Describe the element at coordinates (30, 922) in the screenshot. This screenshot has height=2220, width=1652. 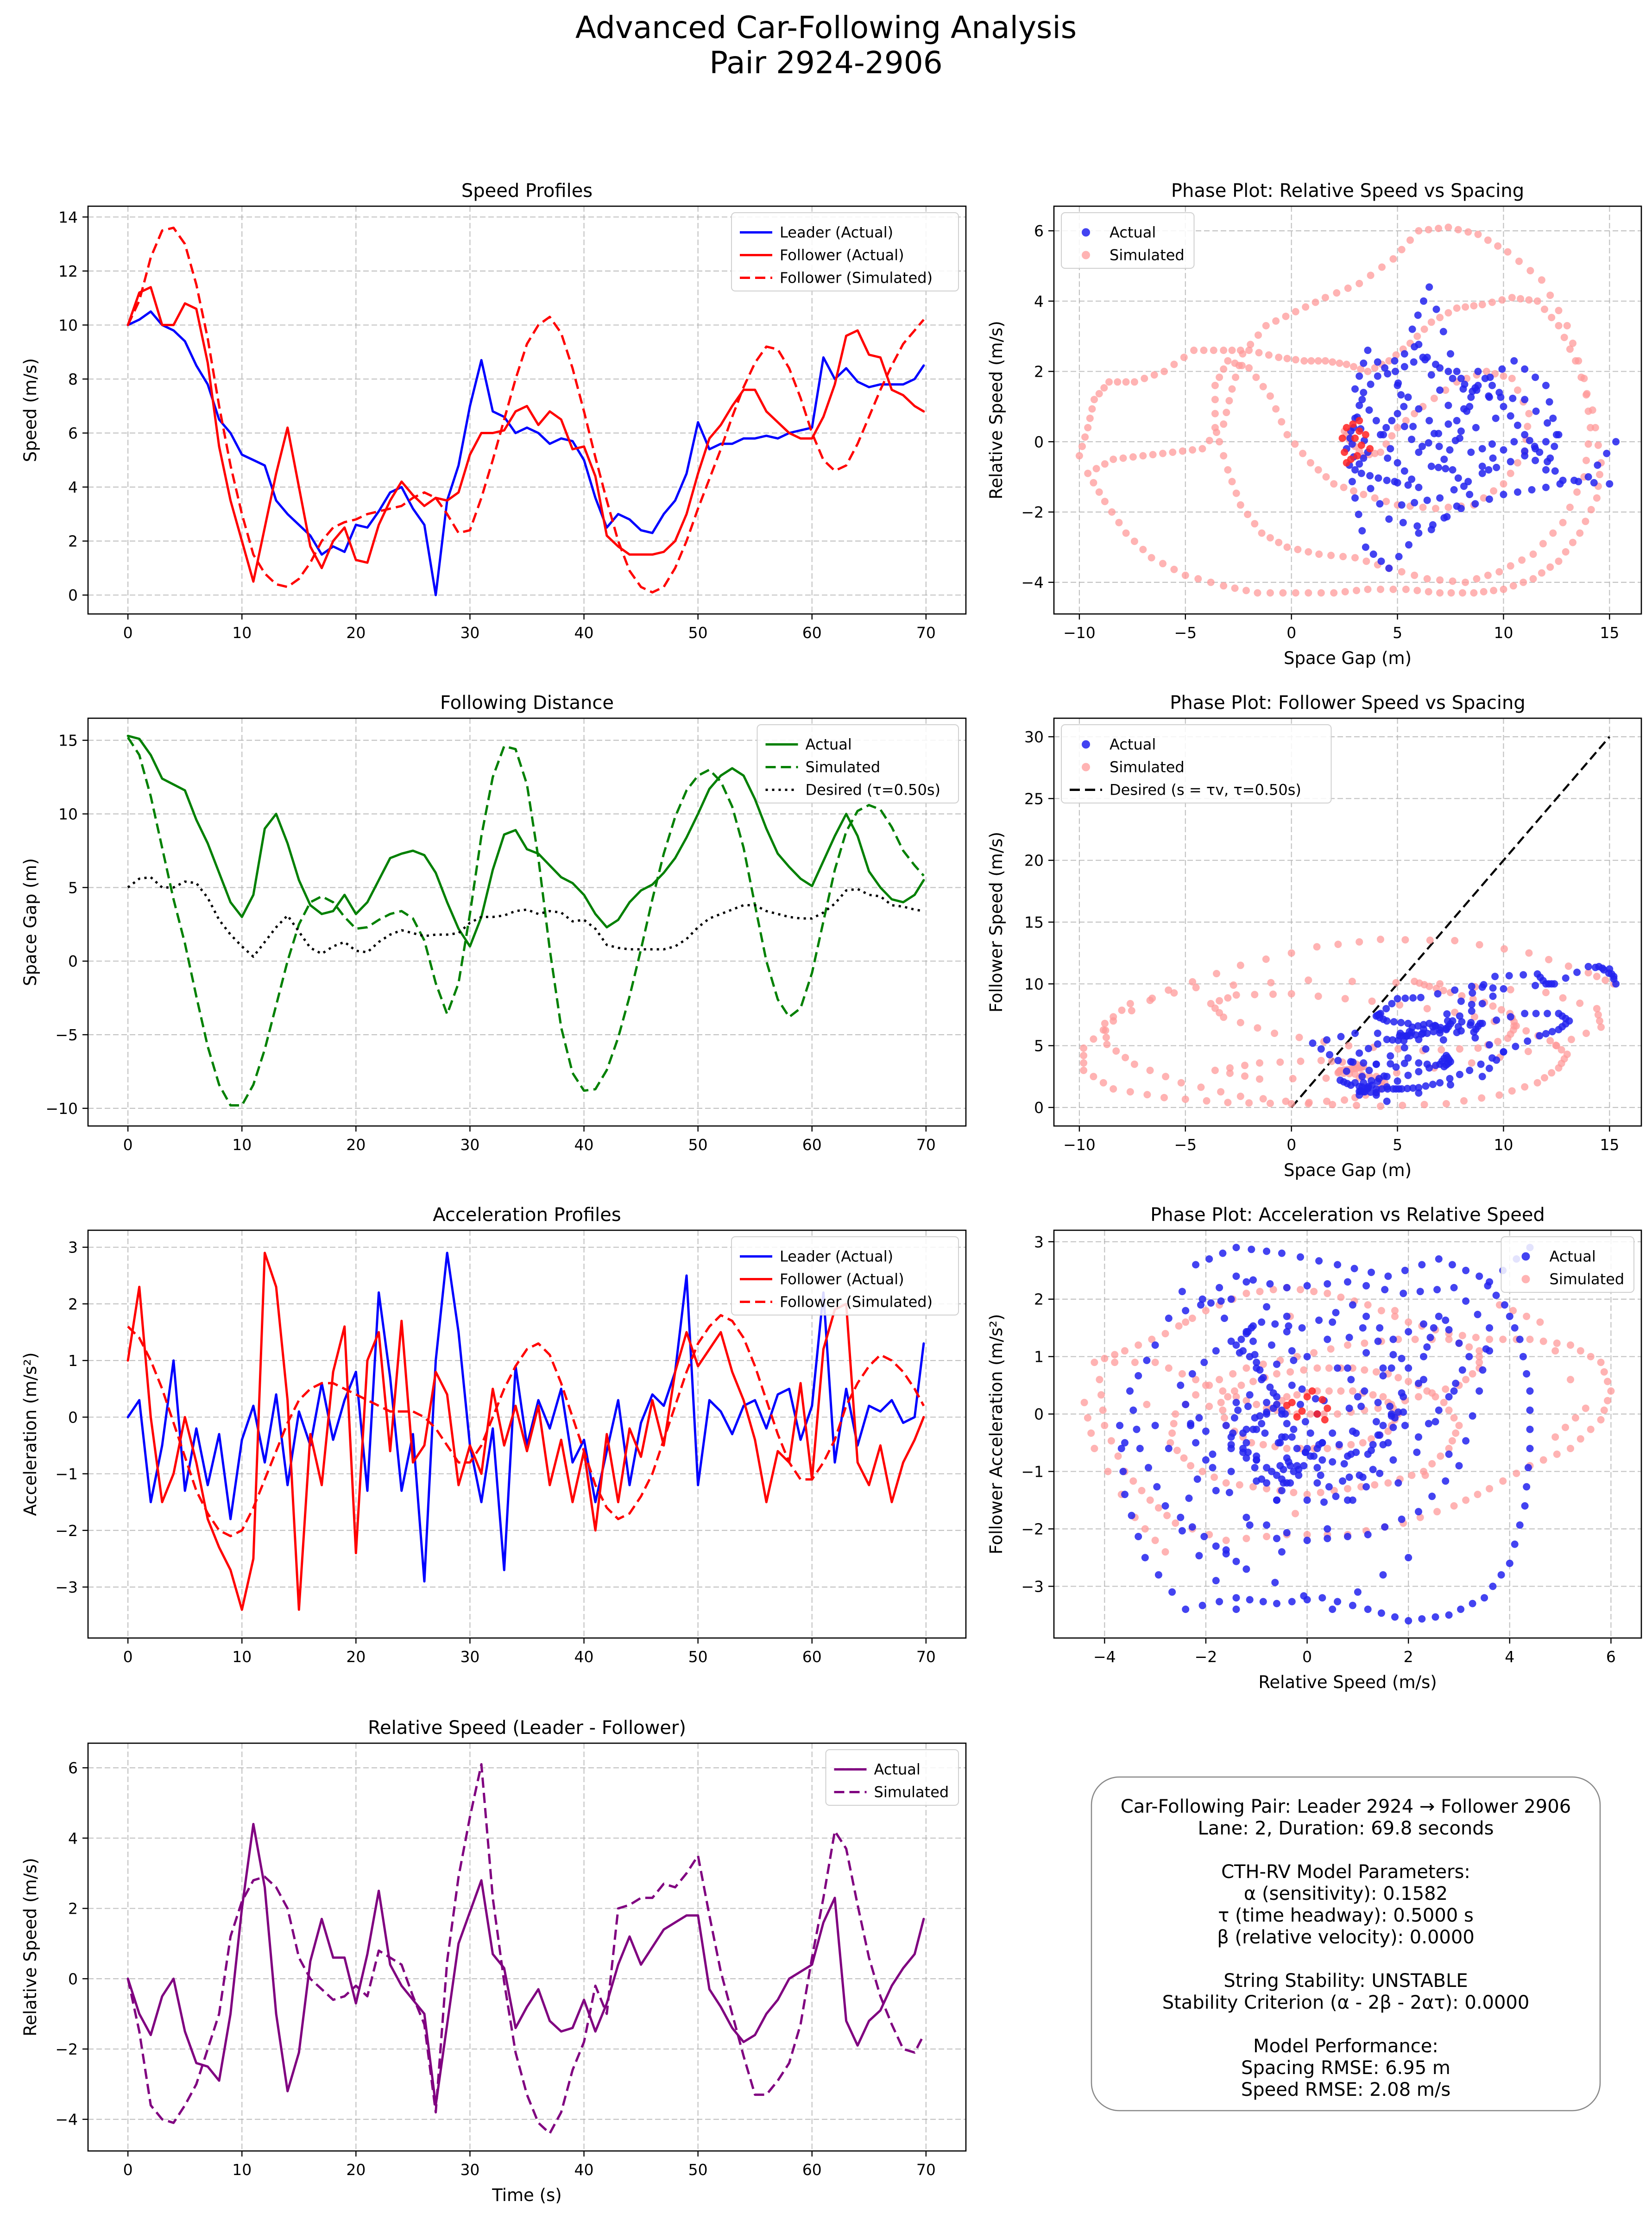
I see `y-axis-label: Space Gap (m)` at that location.